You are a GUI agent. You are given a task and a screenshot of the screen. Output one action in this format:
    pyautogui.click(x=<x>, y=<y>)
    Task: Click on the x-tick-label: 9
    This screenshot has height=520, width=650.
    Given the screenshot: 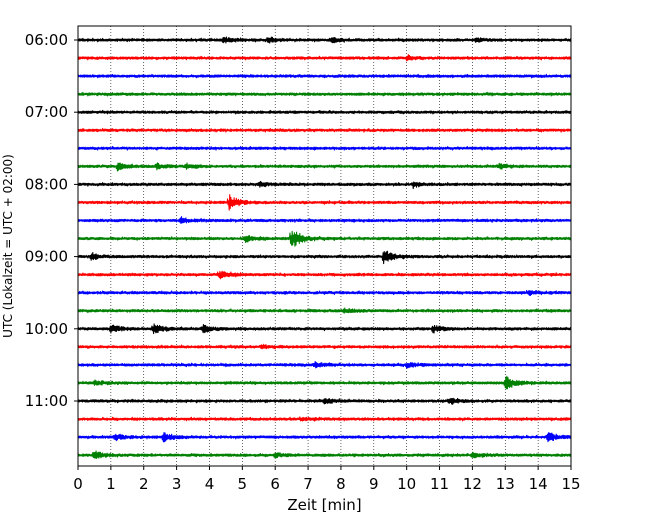 What is the action you would take?
    pyautogui.click(x=374, y=484)
    